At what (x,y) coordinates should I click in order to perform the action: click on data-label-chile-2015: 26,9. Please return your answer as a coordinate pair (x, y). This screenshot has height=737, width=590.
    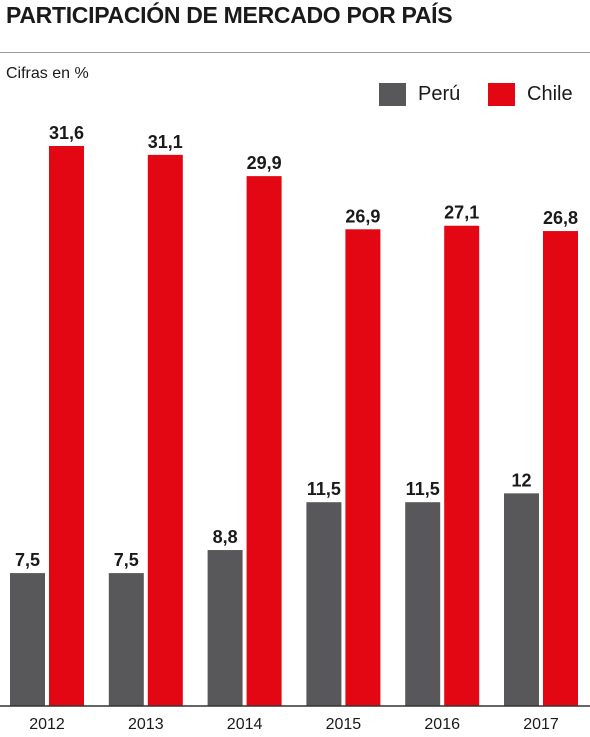
    Looking at the image, I should click on (362, 216).